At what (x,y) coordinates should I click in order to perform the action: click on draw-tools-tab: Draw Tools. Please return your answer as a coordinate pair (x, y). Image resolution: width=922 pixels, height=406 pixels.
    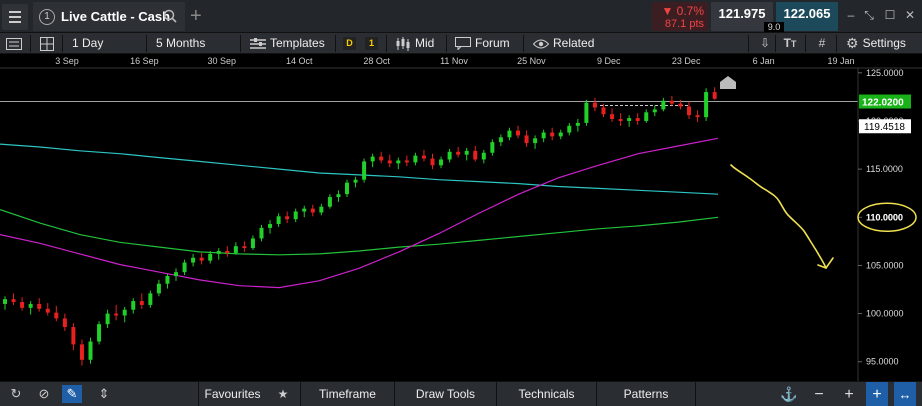
    Looking at the image, I should click on (445, 394).